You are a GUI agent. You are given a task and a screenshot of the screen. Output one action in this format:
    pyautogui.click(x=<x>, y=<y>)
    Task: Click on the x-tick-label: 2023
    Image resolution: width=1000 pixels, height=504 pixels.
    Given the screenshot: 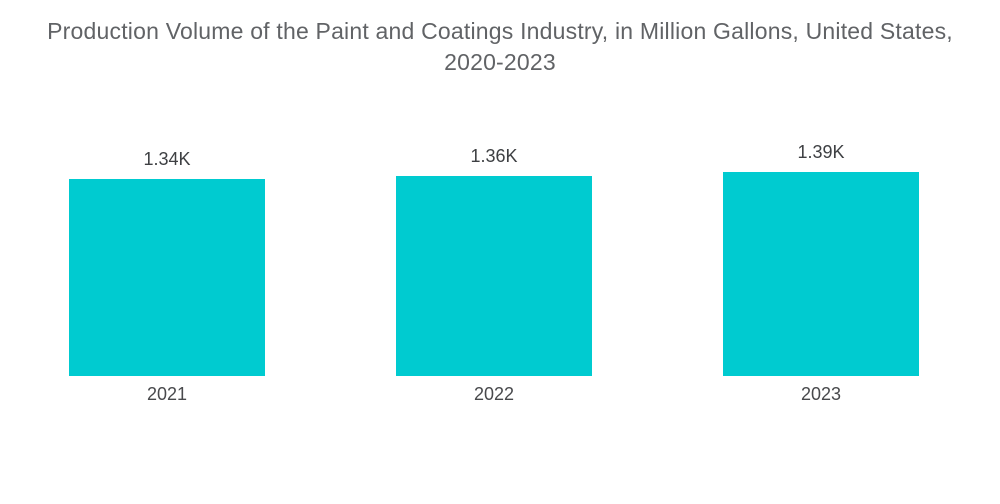 What is the action you would take?
    pyautogui.click(x=821, y=394)
    